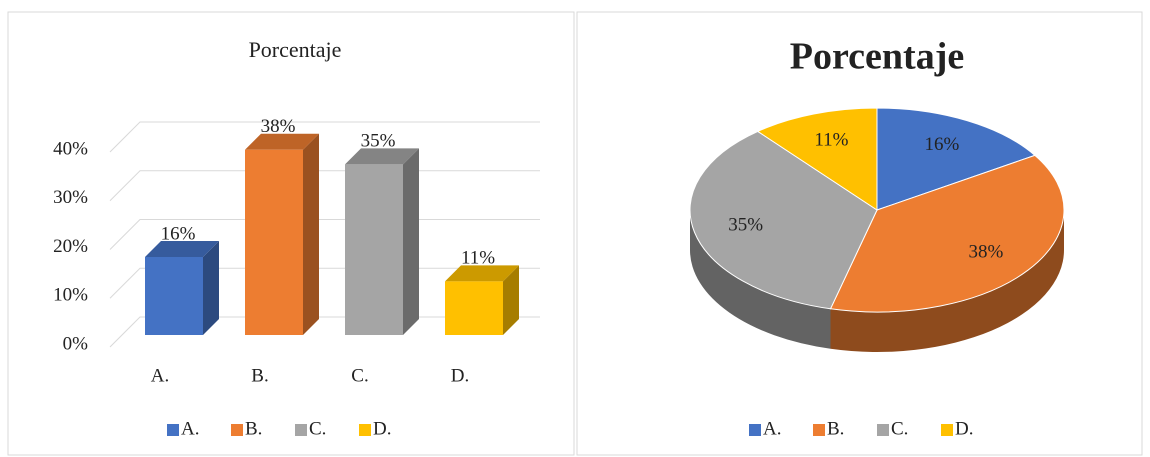 Image resolution: width=1150 pixels, height=457 pixels. I want to click on y-tick-label: 10%, so click(70, 295).